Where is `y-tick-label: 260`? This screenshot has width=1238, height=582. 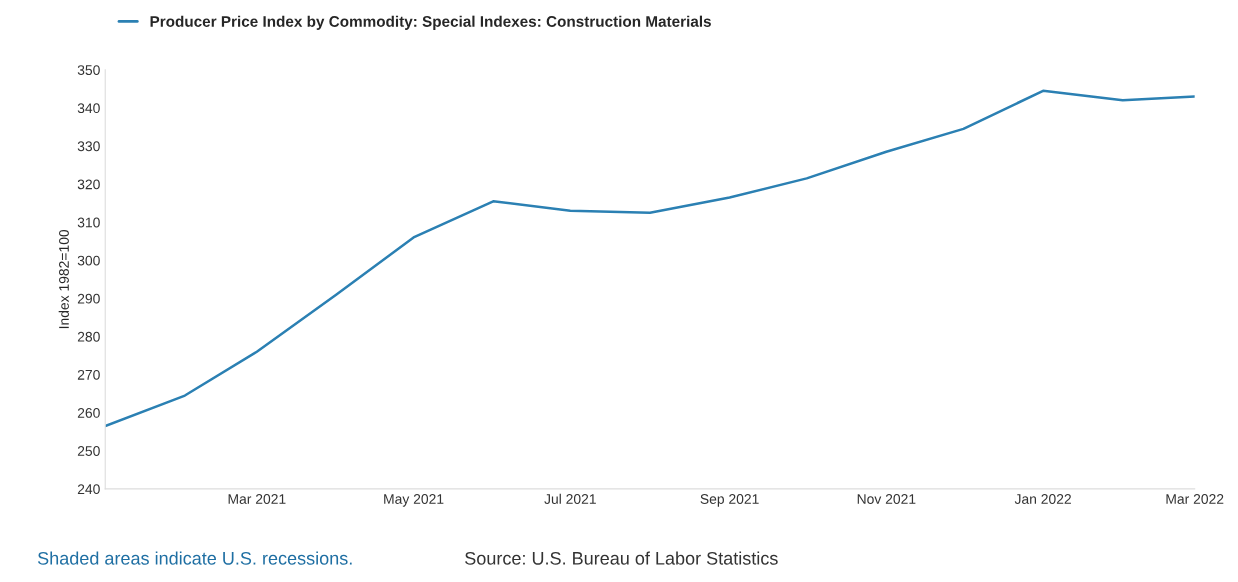
y-tick-label: 260 is located at coordinates (88, 413).